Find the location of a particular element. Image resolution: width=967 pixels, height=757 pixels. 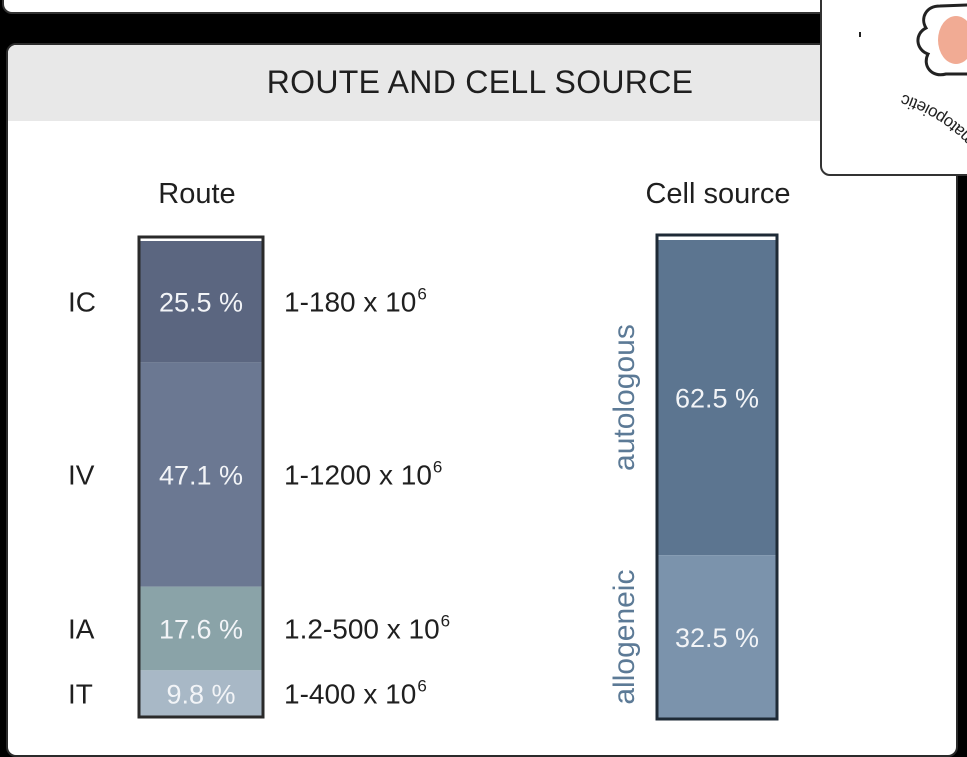

route-dose-label-iv: 1-1200 x 10 is located at coordinates (358, 474).